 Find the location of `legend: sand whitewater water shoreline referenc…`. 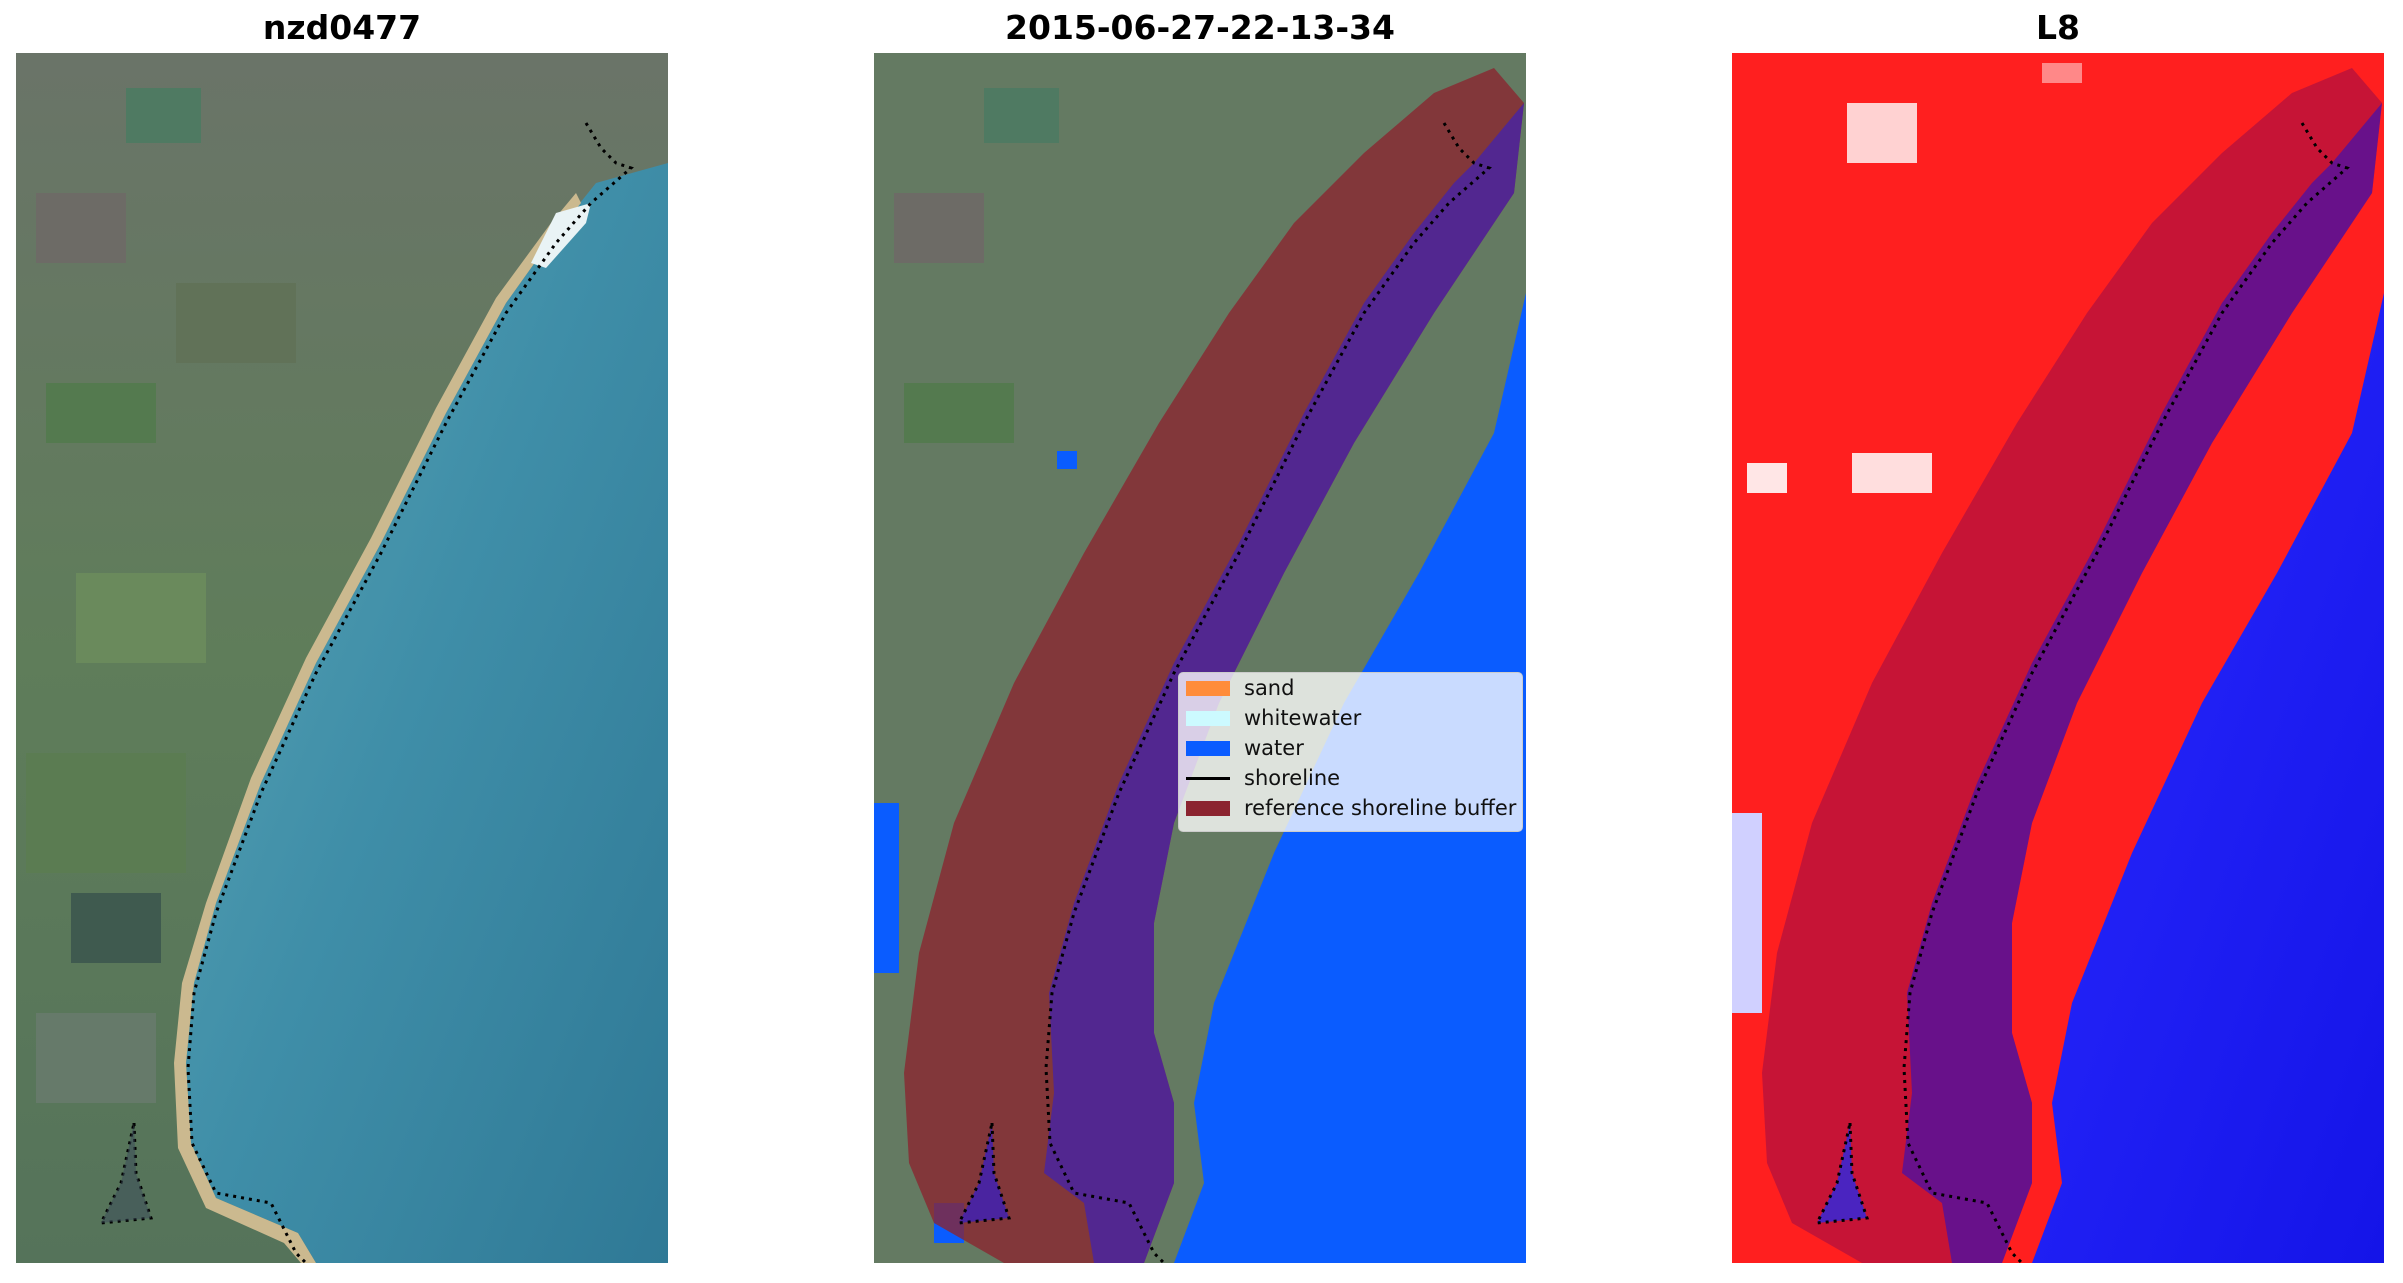

legend: sand whitewater water shoreline referenc… is located at coordinates (1350, 752).